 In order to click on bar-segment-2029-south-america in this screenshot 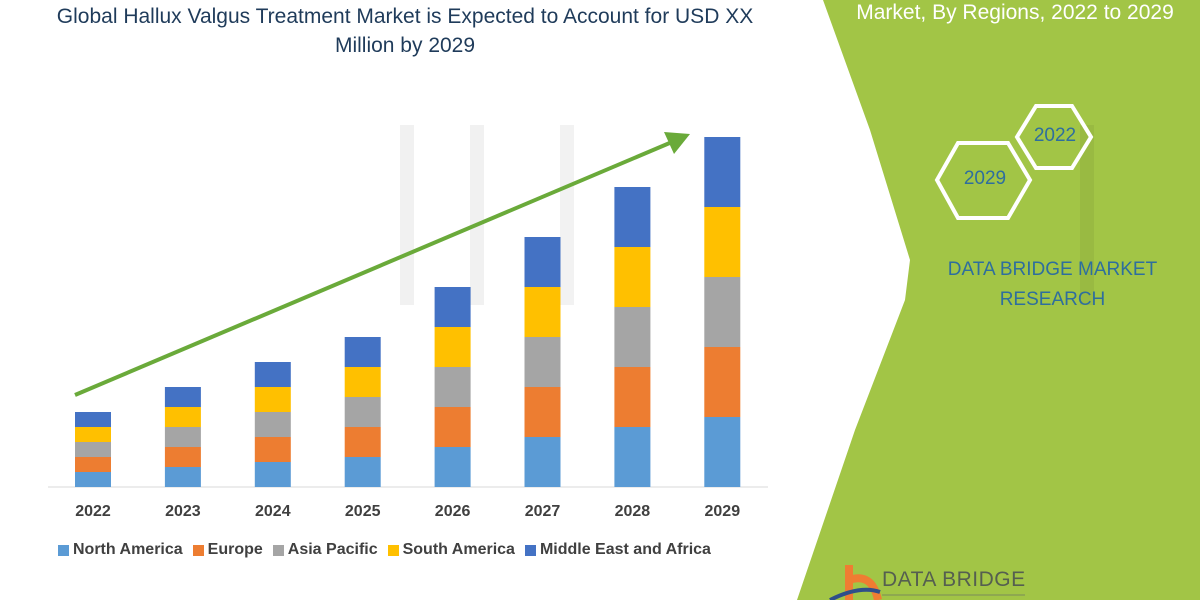, I will do `click(722, 242)`.